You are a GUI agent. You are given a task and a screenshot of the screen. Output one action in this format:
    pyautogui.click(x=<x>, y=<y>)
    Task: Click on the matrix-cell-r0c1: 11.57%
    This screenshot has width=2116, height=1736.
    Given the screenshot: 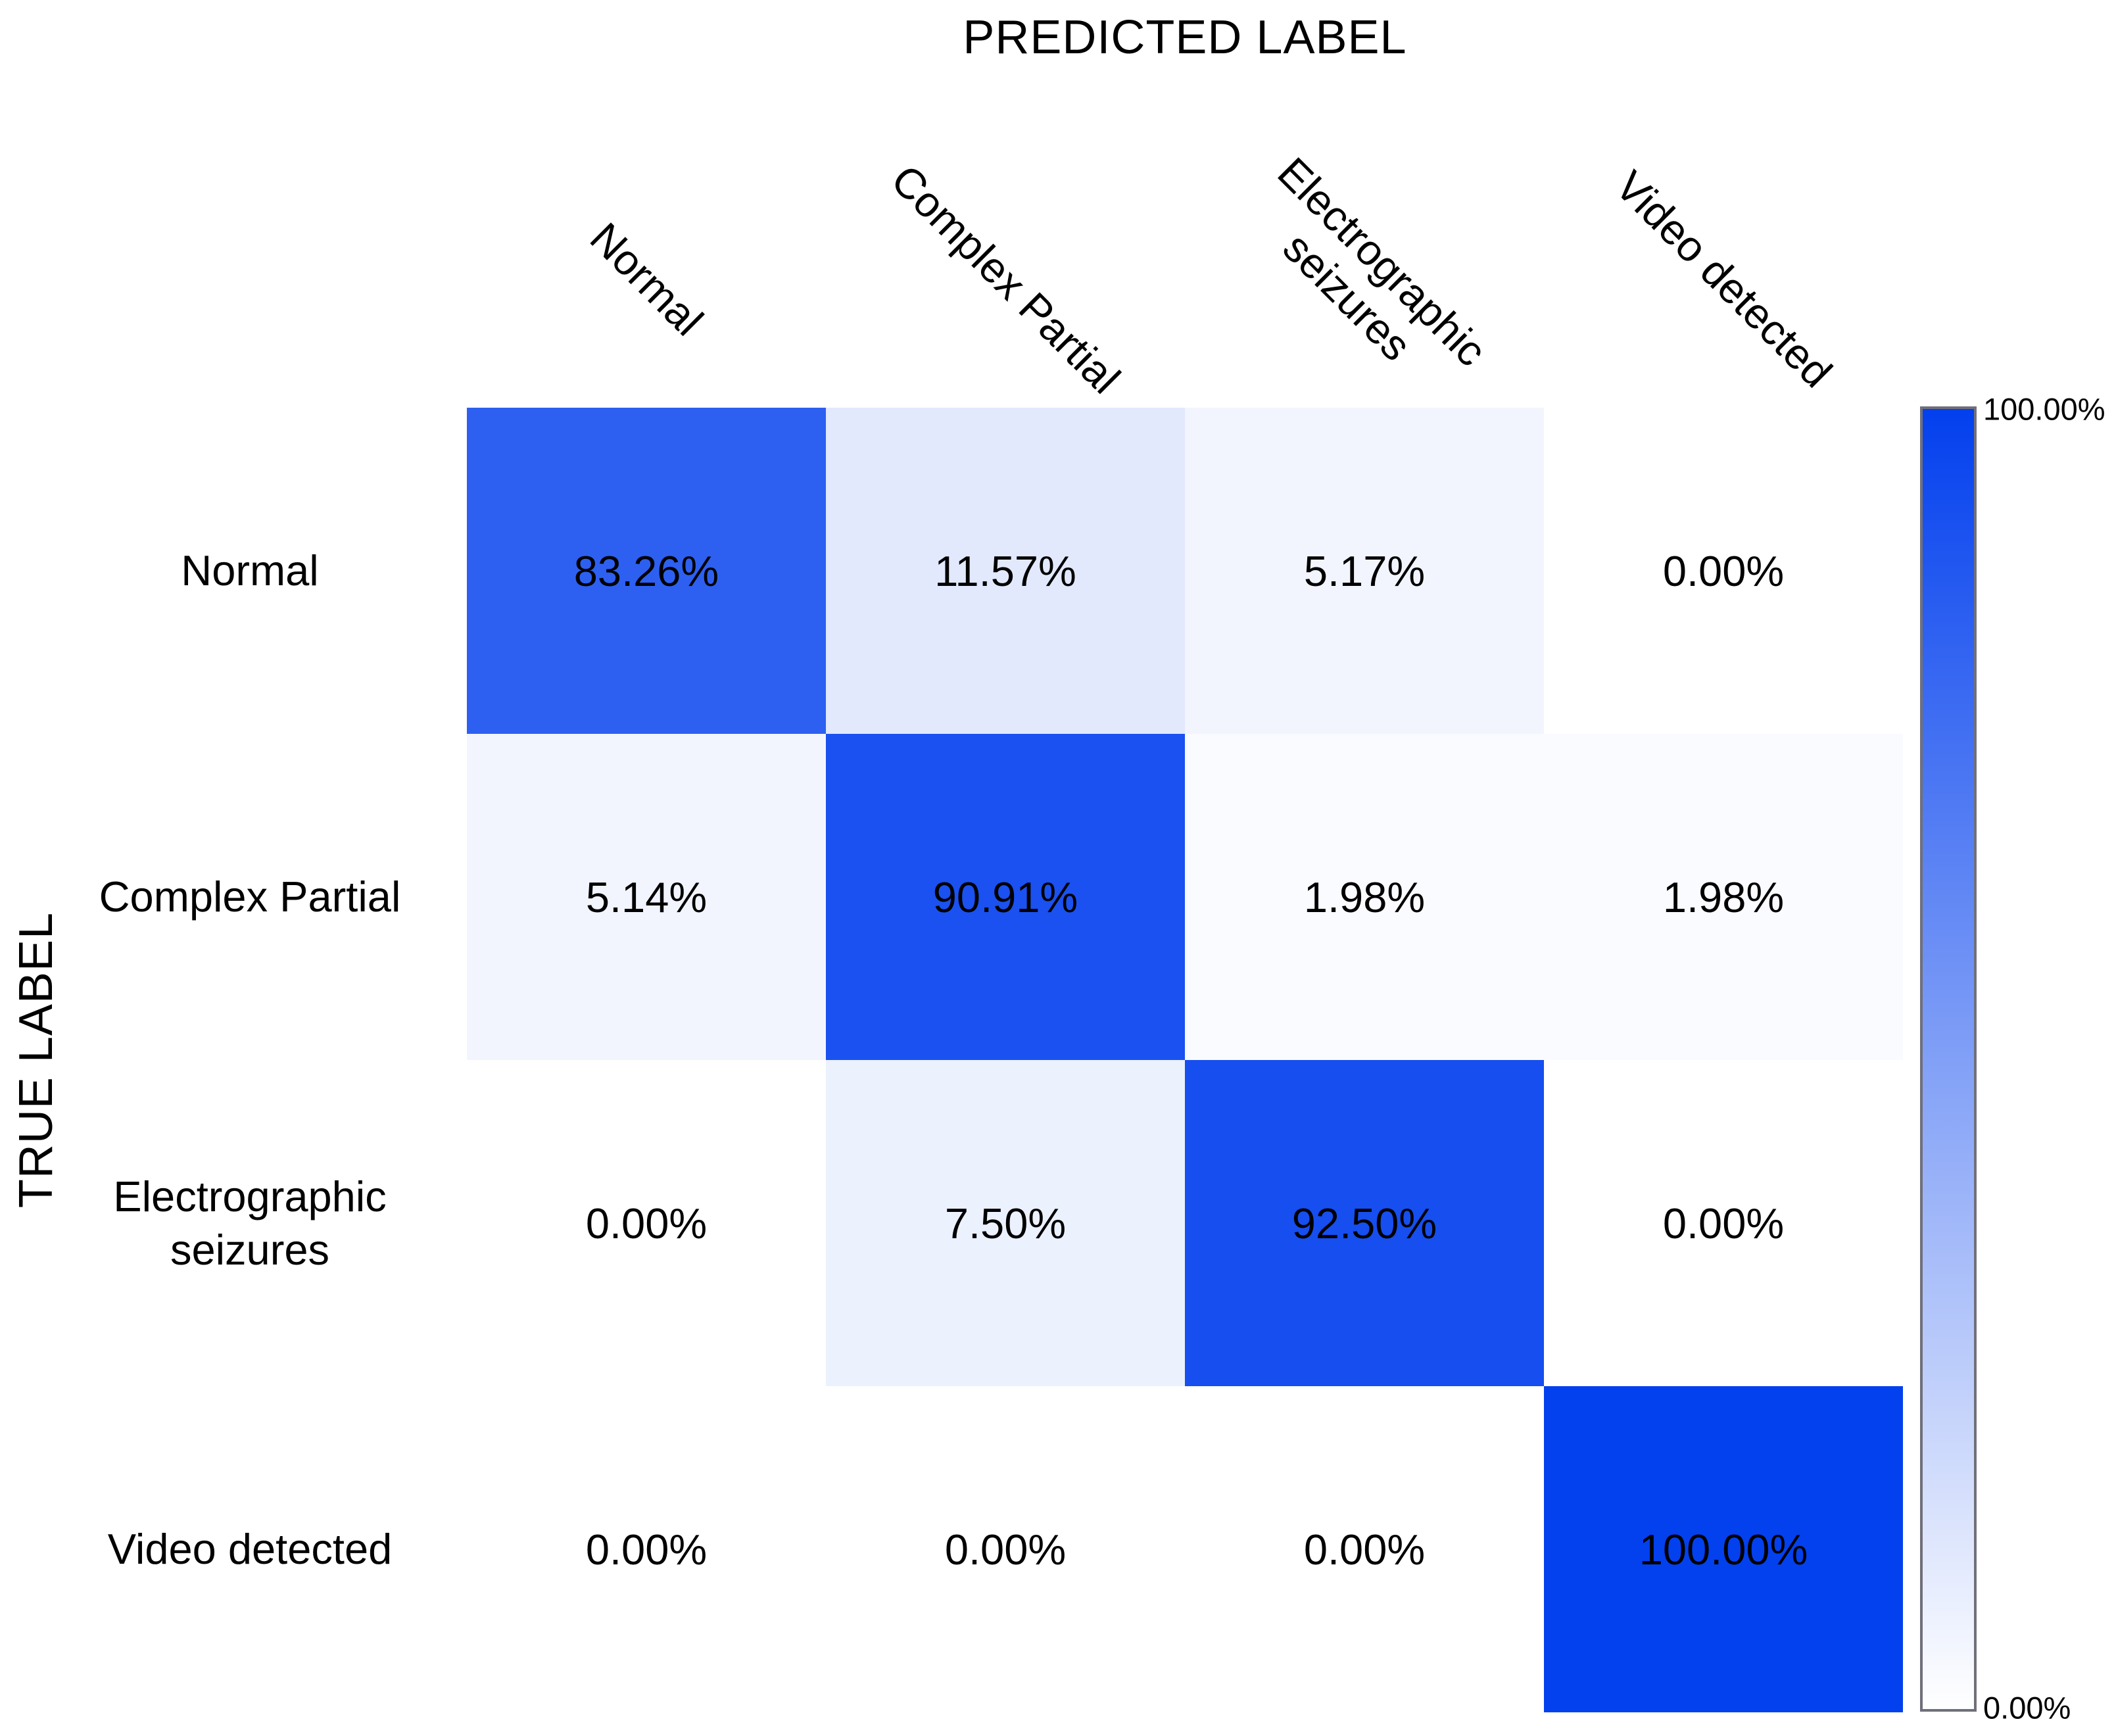 What is the action you would take?
    pyautogui.click(x=1005, y=571)
    